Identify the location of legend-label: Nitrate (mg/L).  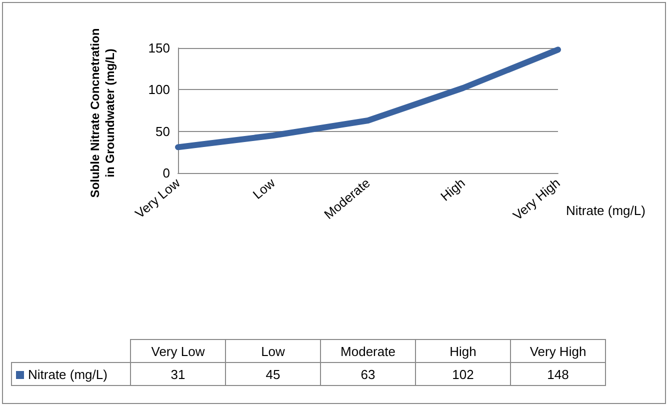
(71, 374).